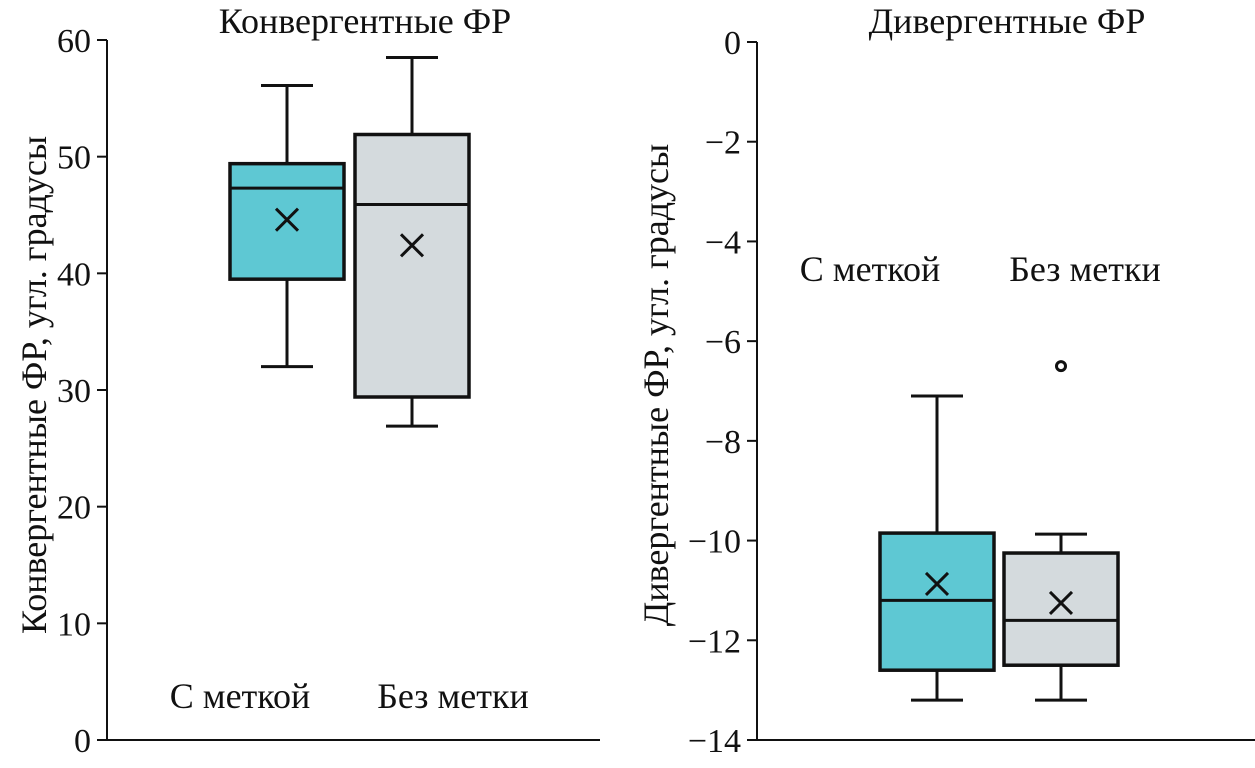 The width and height of the screenshot is (1255, 768). What do you see at coordinates (240, 696) in the screenshot?
I see `left-category-label-1: С меткой` at bounding box center [240, 696].